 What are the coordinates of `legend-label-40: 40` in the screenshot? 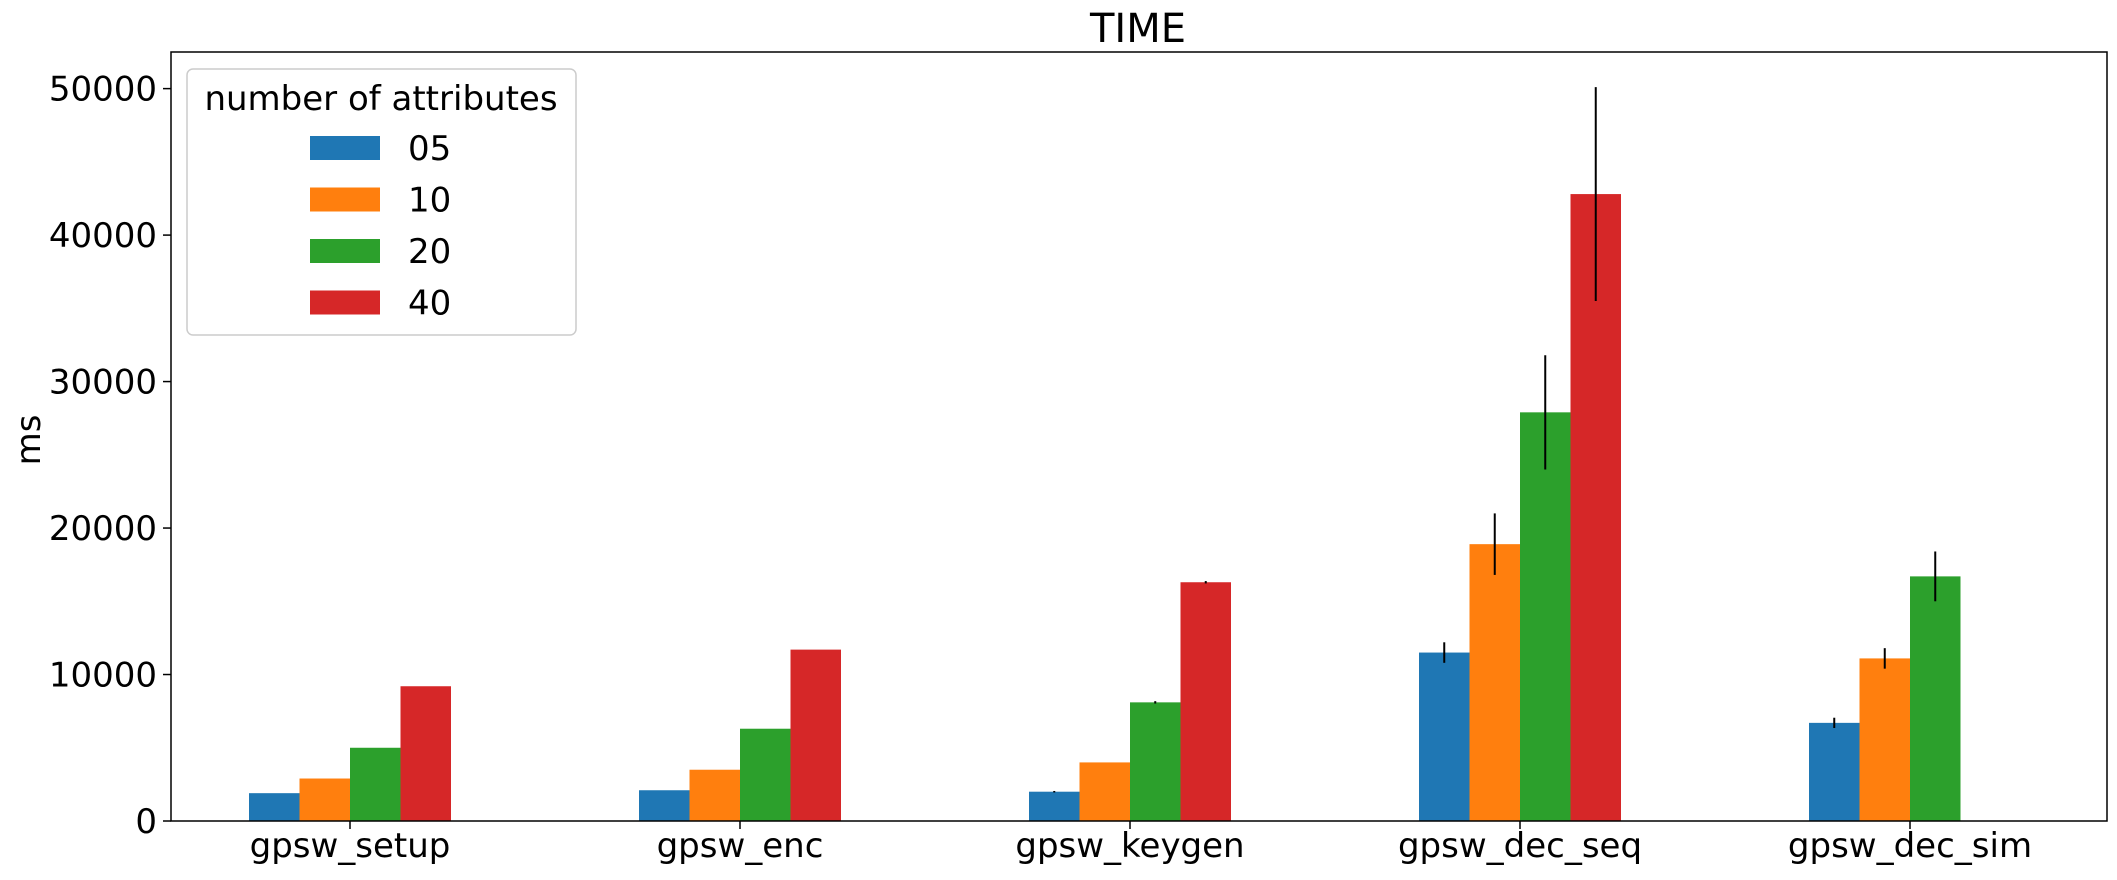 It's located at (429, 304).